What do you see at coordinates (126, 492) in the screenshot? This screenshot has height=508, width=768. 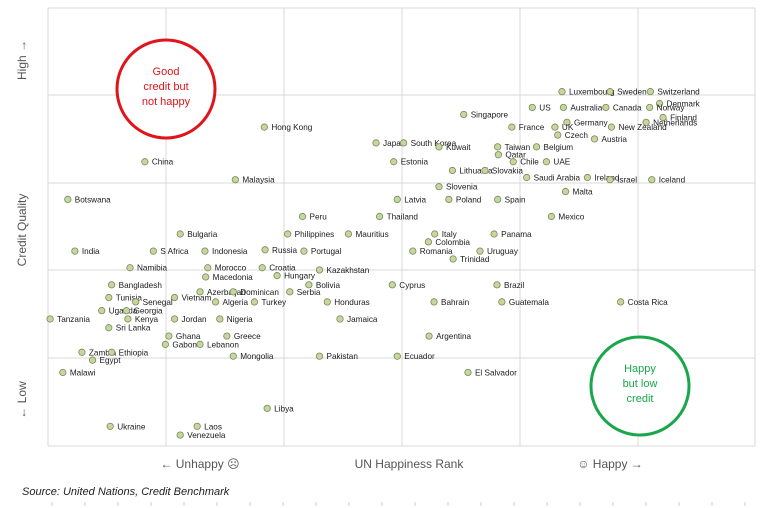 I see `source-note: Source: United Nations, Credit Benchmark` at bounding box center [126, 492].